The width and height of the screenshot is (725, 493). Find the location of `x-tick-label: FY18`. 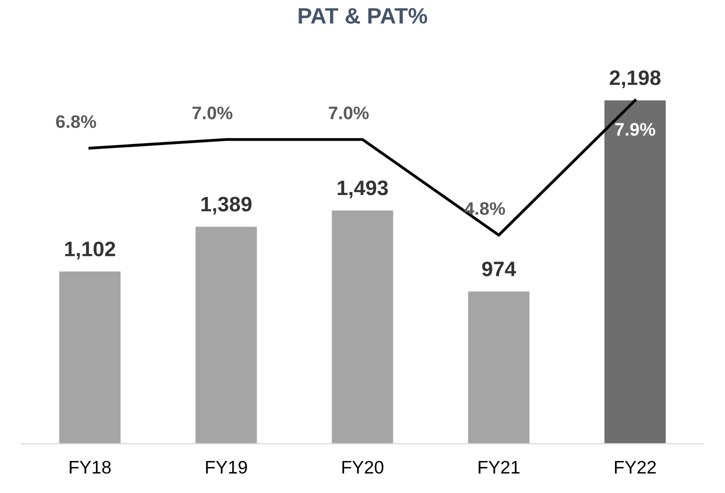

x-tick-label: FY18 is located at coordinates (90, 467).